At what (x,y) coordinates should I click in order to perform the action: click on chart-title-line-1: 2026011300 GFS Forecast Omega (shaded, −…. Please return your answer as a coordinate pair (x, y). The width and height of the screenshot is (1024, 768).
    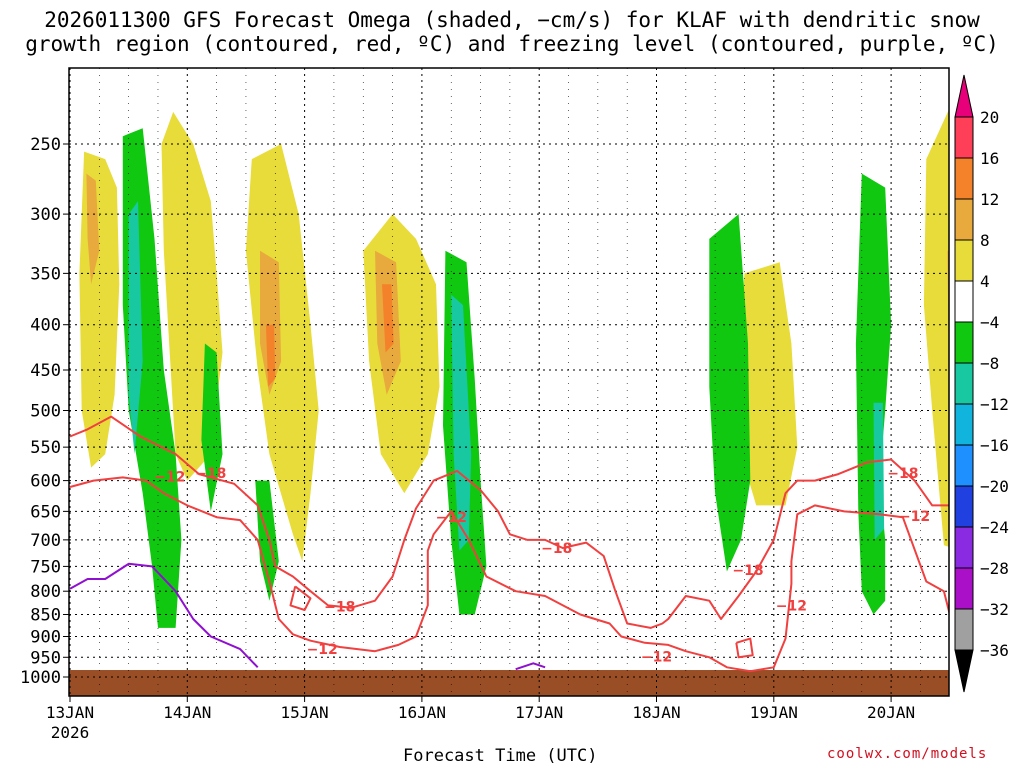
    Looking at the image, I should click on (512, 20).